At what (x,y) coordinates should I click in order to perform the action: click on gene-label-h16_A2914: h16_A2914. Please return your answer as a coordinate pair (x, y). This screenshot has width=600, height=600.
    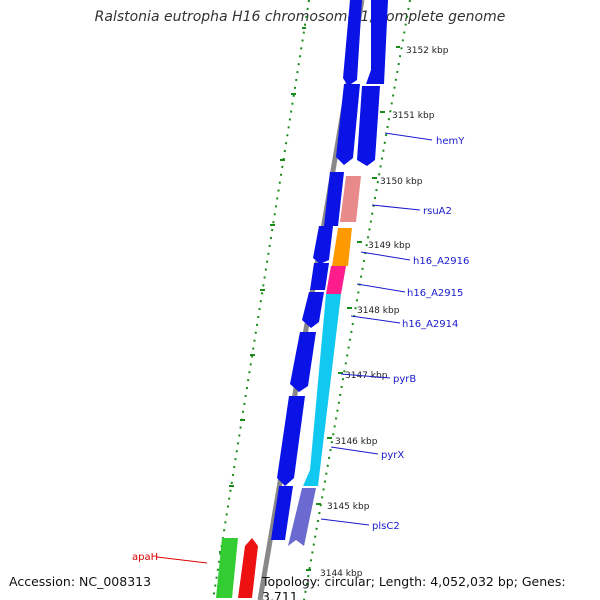
    Looking at the image, I should click on (430, 324).